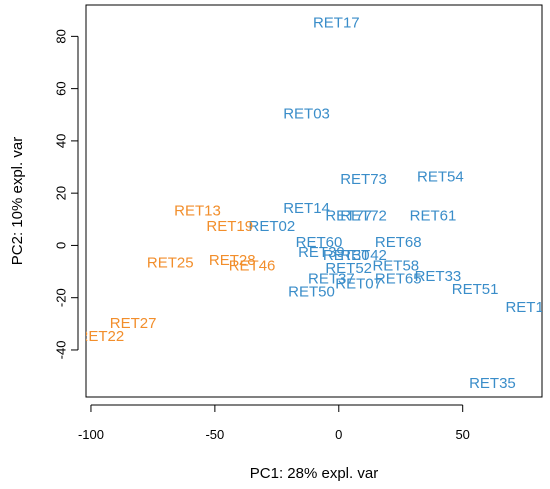 This screenshot has width=550, height=489. Describe the element at coordinates (101, 336) in the screenshot. I see `point-label-ret22: RET22` at that location.